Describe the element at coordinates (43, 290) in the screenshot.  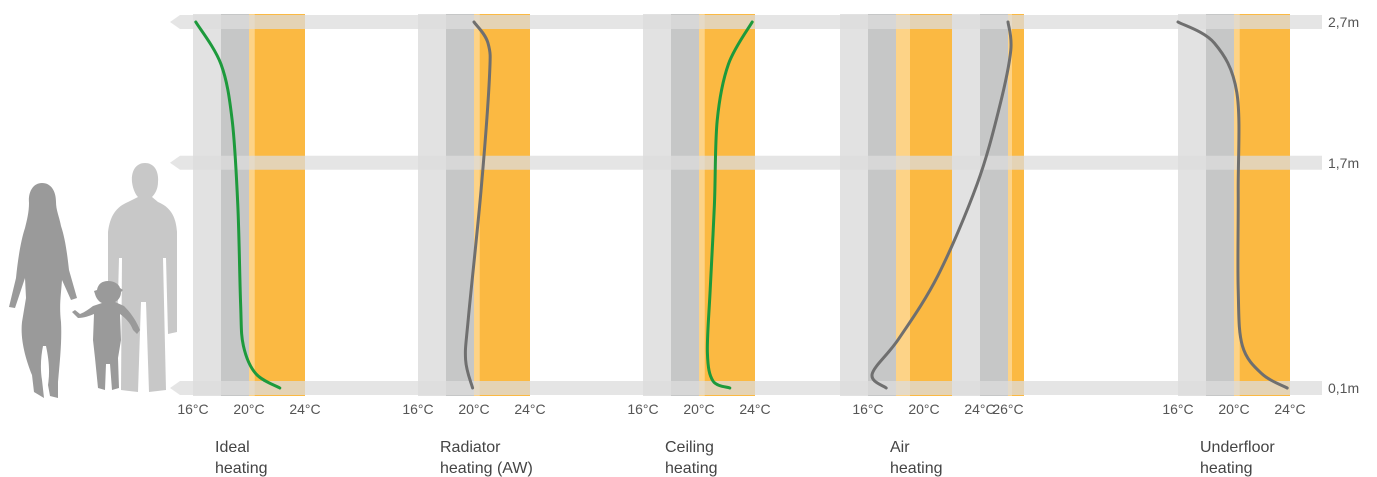
I see `woman-silhouette-icon` at that location.